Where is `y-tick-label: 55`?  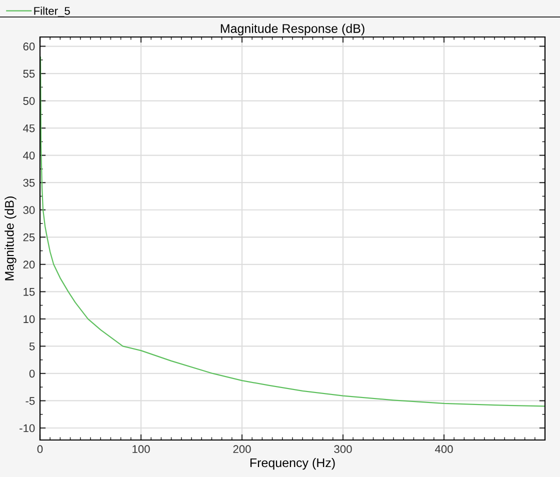
y-tick-label: 55 is located at coordinates (29, 74).